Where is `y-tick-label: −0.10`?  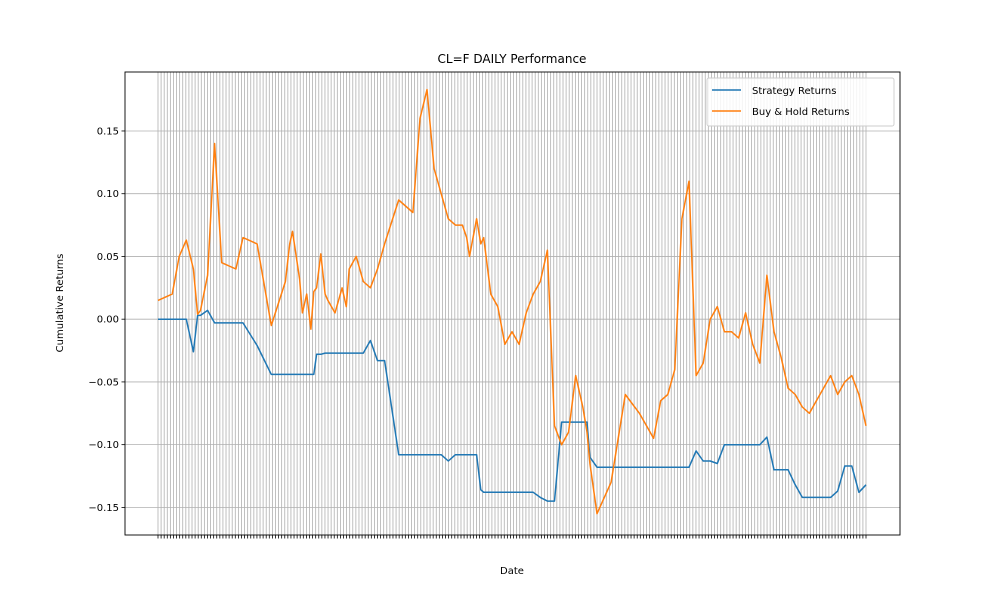 y-tick-label: −0.10 is located at coordinates (103, 445).